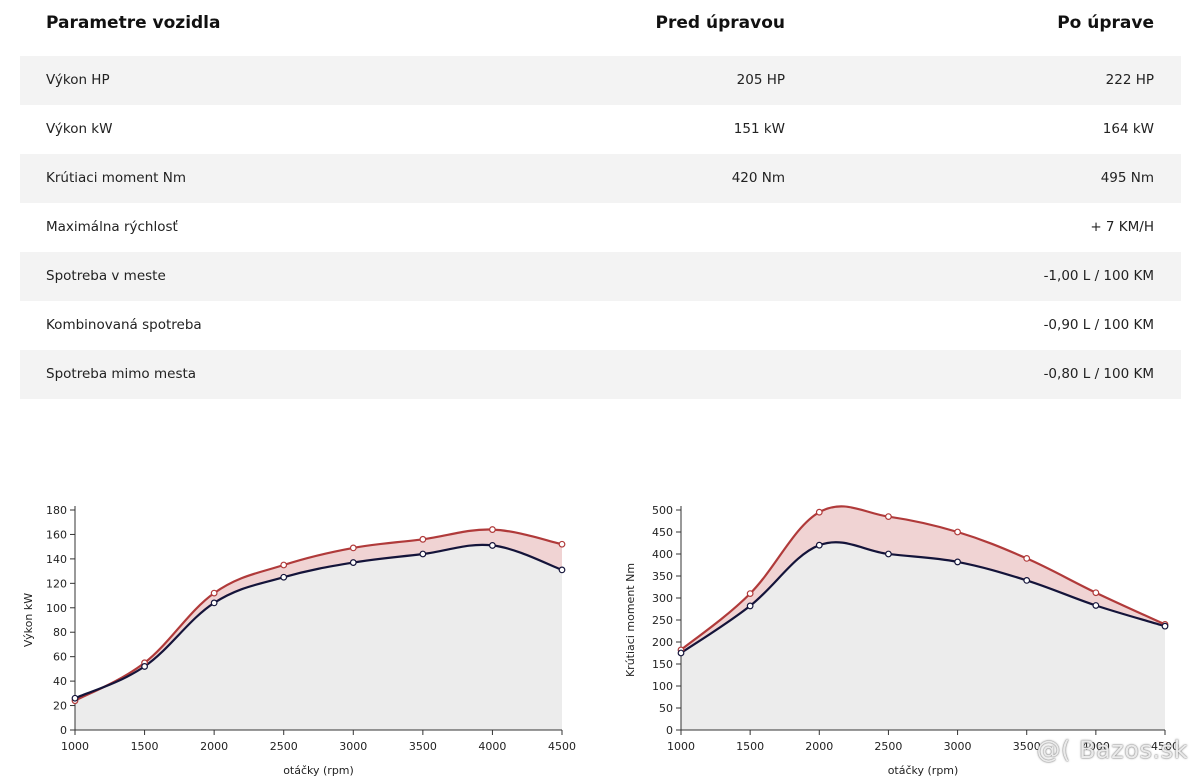 The height and width of the screenshot is (783, 1200). I want to click on torque-y-tick-label: 350, so click(662, 576).